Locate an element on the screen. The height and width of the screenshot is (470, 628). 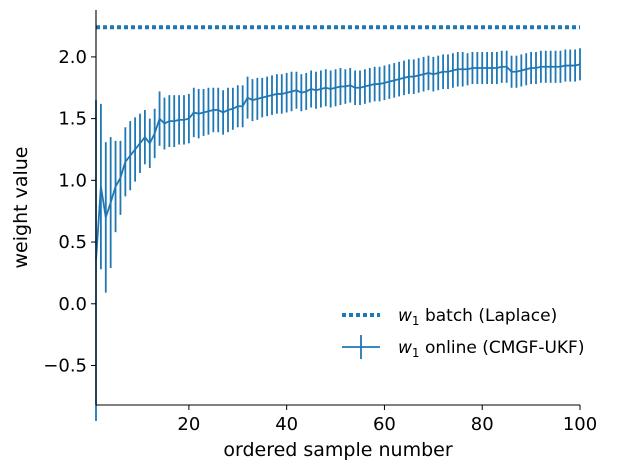
x-axis-title: ordered sample number is located at coordinates (337, 450).